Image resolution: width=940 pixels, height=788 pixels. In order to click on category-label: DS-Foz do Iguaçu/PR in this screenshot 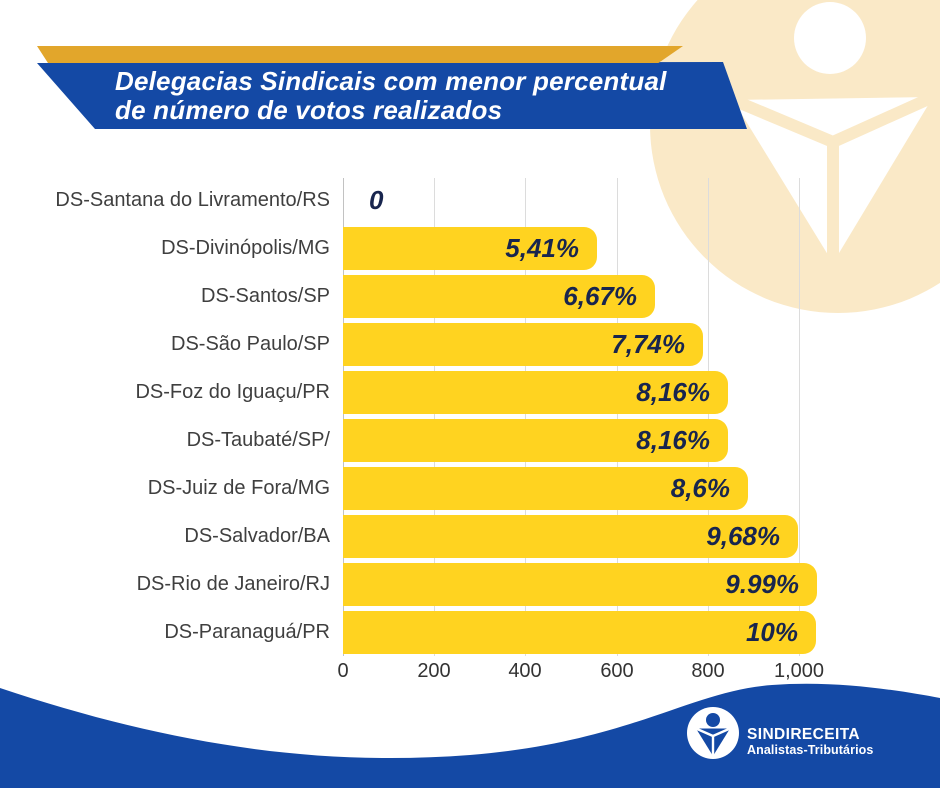, I will do `click(232, 391)`.